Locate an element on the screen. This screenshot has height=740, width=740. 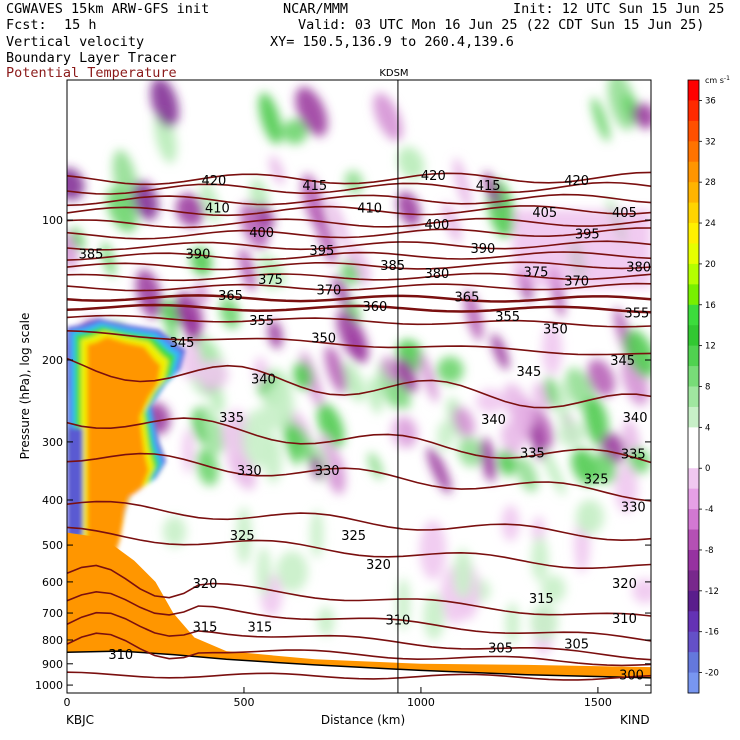
colorbar-label: -20 is located at coordinates (712, 674).